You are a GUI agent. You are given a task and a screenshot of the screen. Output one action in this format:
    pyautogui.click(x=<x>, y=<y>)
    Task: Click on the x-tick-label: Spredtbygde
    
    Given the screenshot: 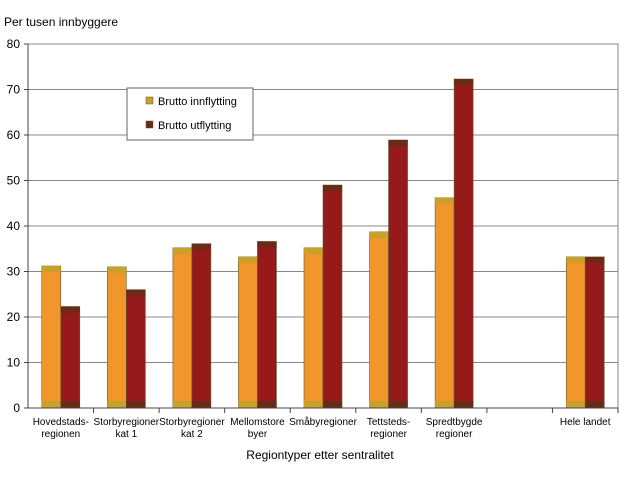 What is the action you would take?
    pyautogui.click(x=454, y=422)
    